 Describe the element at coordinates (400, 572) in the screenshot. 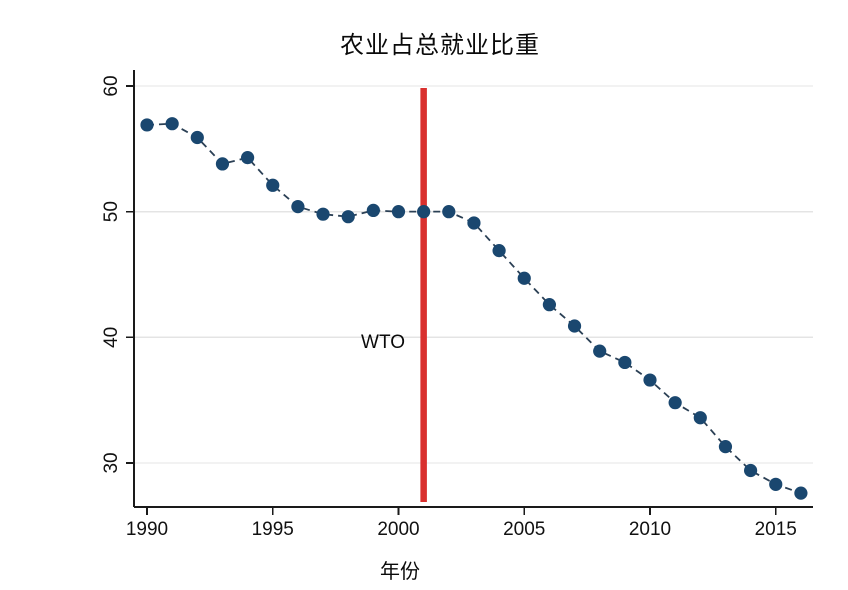

I see `x-axis-title: 年份` at that location.